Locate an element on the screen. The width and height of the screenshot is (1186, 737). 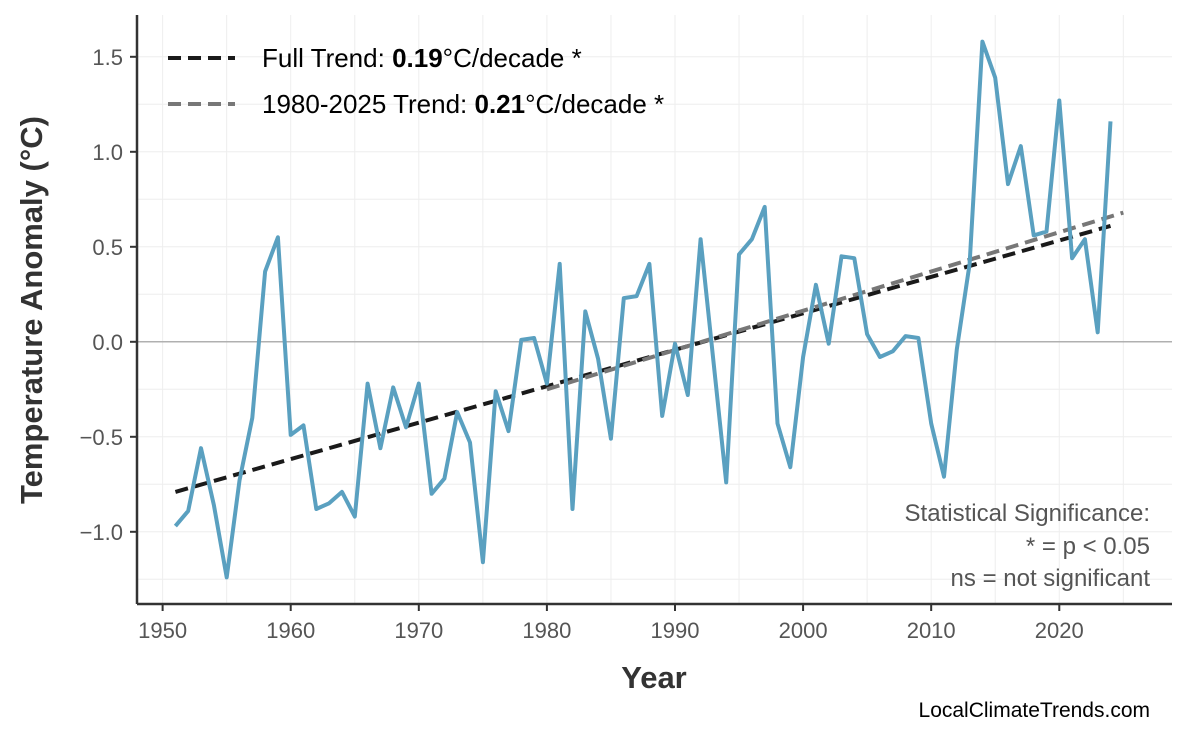
legend-label-recent-trend: 1980-2025 Trend: 0.21°C/decade * is located at coordinates (463, 104).